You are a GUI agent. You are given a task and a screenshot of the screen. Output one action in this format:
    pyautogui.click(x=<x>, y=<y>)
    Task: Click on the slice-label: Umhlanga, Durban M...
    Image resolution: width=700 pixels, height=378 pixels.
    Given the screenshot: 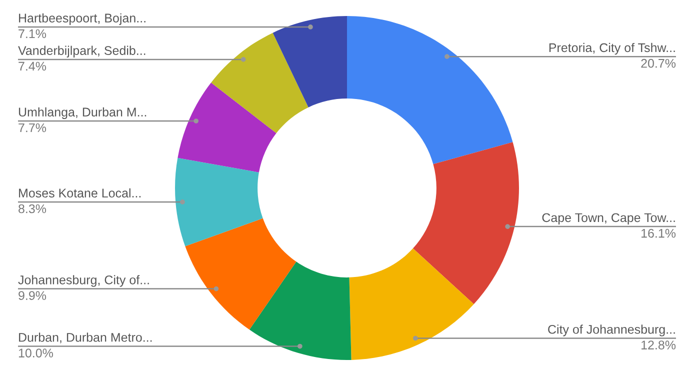 What is the action you would take?
    pyautogui.click(x=82, y=113)
    